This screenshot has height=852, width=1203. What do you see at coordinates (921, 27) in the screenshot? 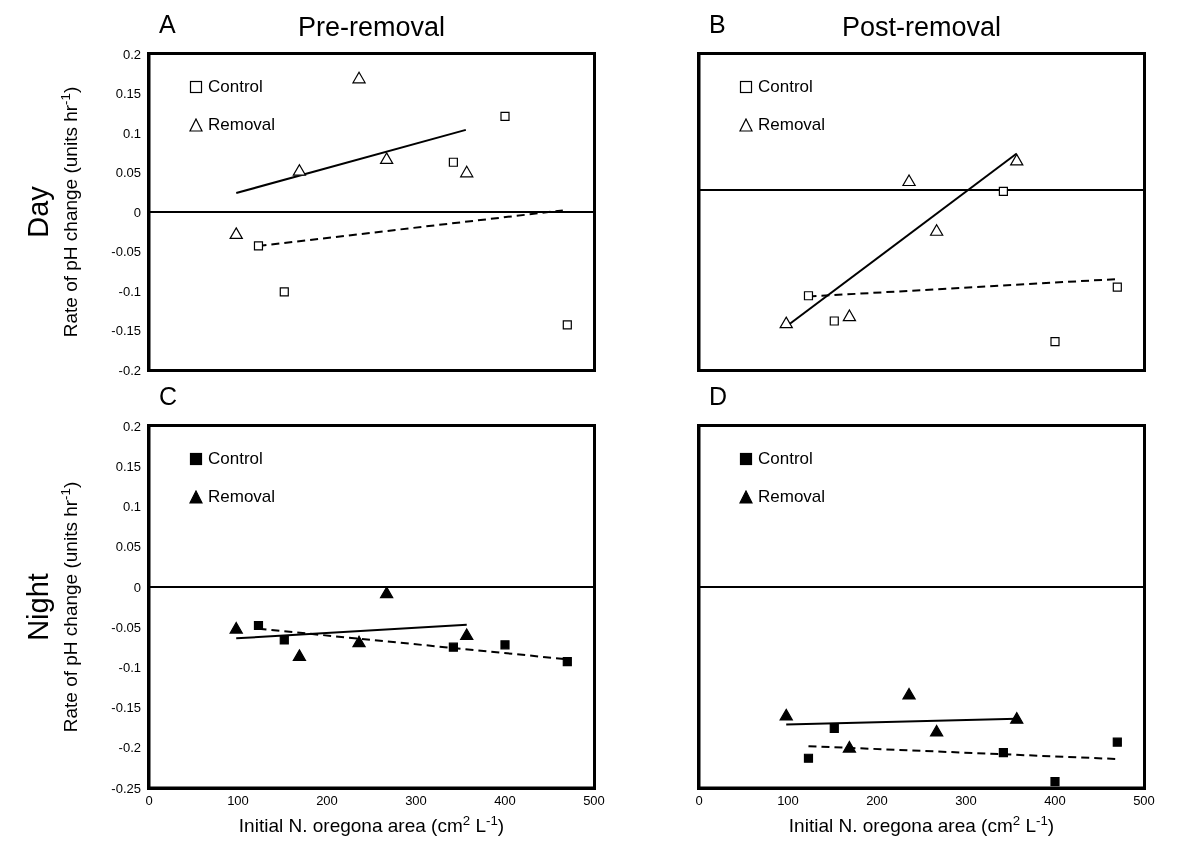
I see `chart-title: Post-removal` at bounding box center [921, 27].